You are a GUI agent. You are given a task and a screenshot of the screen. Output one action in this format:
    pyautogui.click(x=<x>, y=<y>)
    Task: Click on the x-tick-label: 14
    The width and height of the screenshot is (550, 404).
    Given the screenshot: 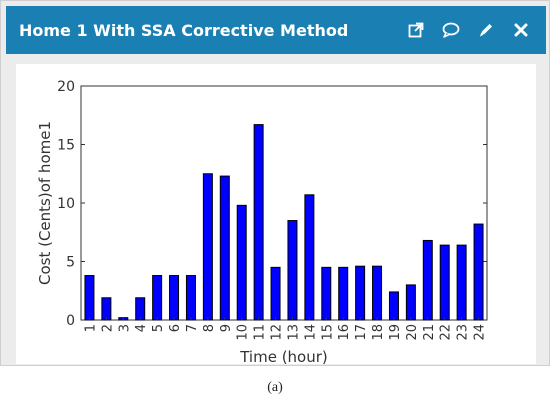 What is the action you would take?
    pyautogui.click(x=310, y=332)
    